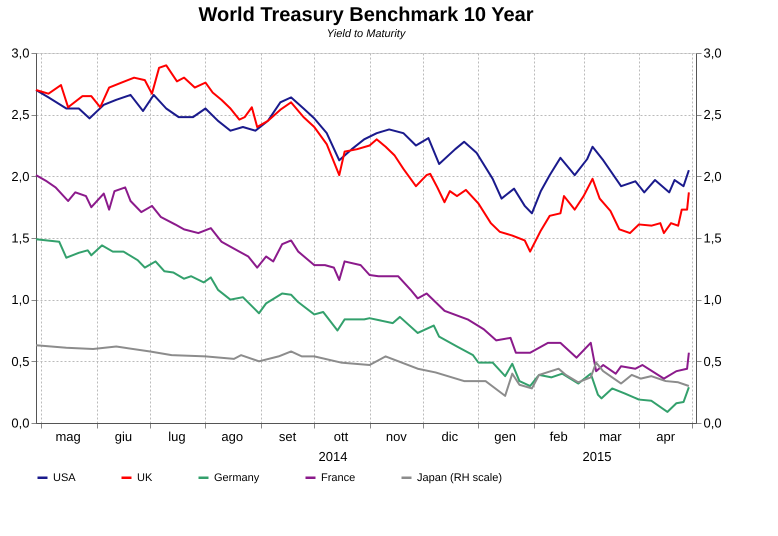  I want to click on x-tick-label: ago, so click(232, 436).